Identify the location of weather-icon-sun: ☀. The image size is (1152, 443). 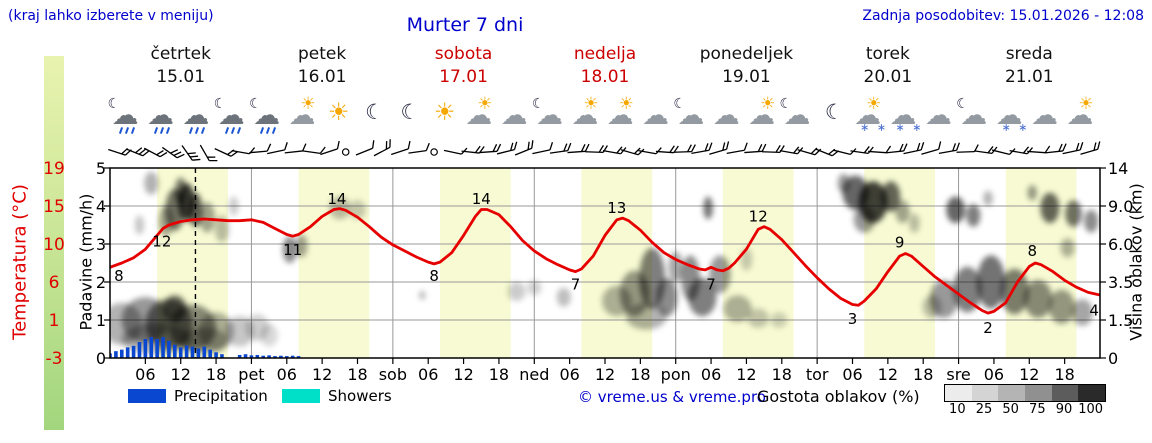
(446, 118).